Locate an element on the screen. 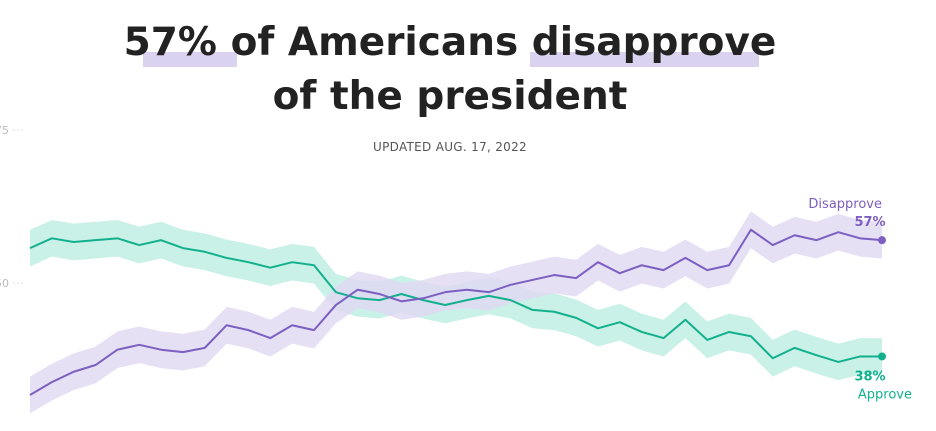 The image size is (936, 431). legend-label: Disapprove is located at coordinates (845, 204).